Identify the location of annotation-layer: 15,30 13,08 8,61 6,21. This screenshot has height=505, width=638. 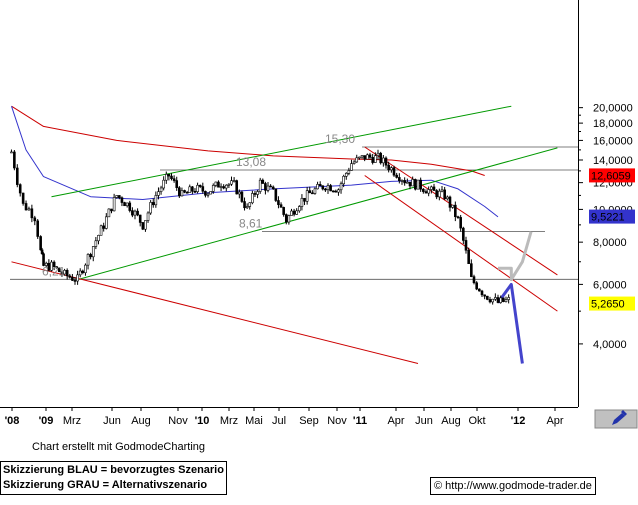
(198, 205).